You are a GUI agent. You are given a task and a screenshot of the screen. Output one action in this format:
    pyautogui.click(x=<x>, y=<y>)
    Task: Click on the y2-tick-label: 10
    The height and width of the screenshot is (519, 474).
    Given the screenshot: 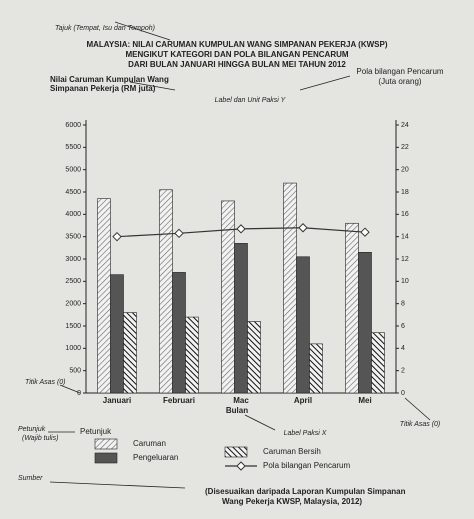 What is the action you would take?
    pyautogui.click(x=405, y=281)
    